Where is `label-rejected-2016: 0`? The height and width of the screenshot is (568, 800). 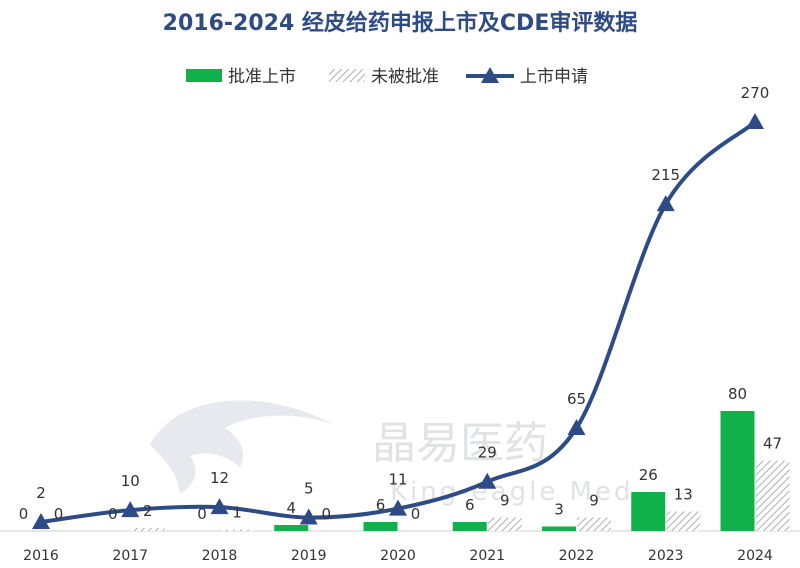
label-rejected-2016: 0 is located at coordinates (59, 514).